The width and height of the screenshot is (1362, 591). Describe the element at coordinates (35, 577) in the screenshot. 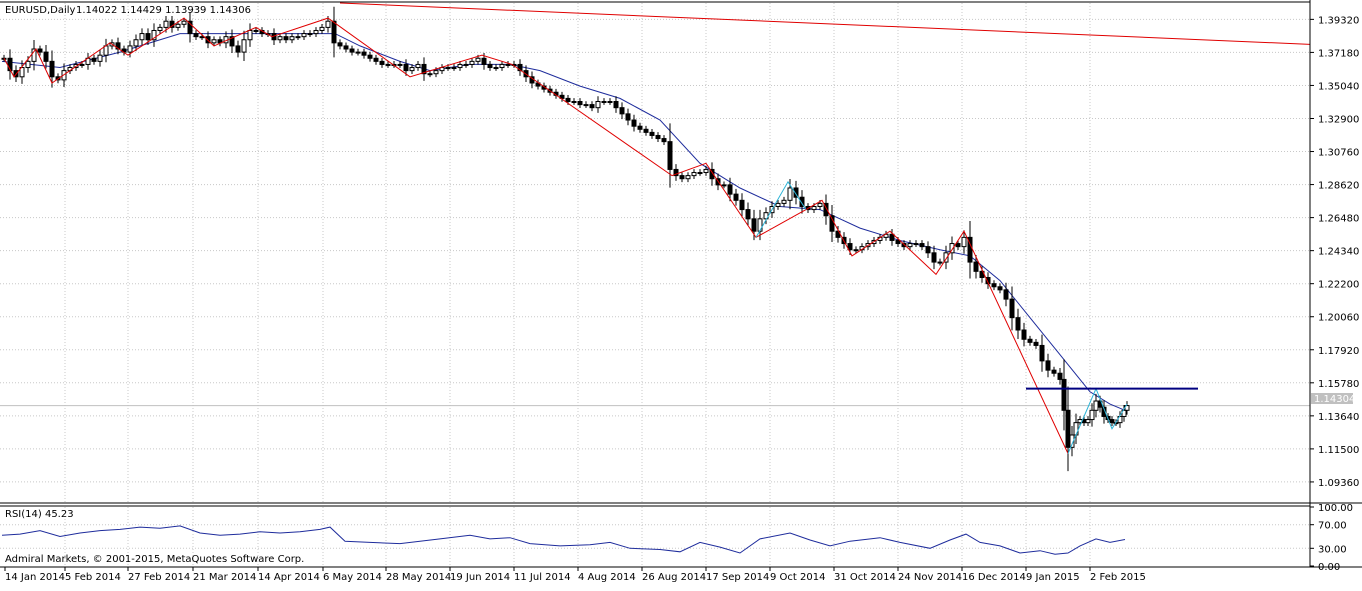

I see `time-tick-label: 14 Jan 2014` at that location.